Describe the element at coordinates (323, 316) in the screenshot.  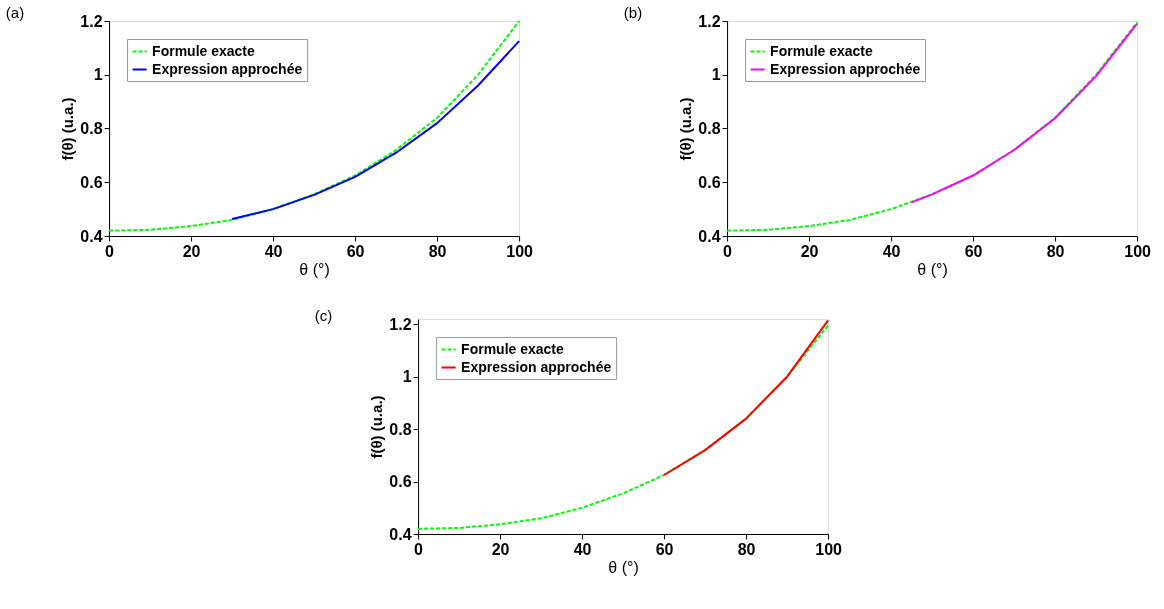
I see `chart-title: (c)` at that location.